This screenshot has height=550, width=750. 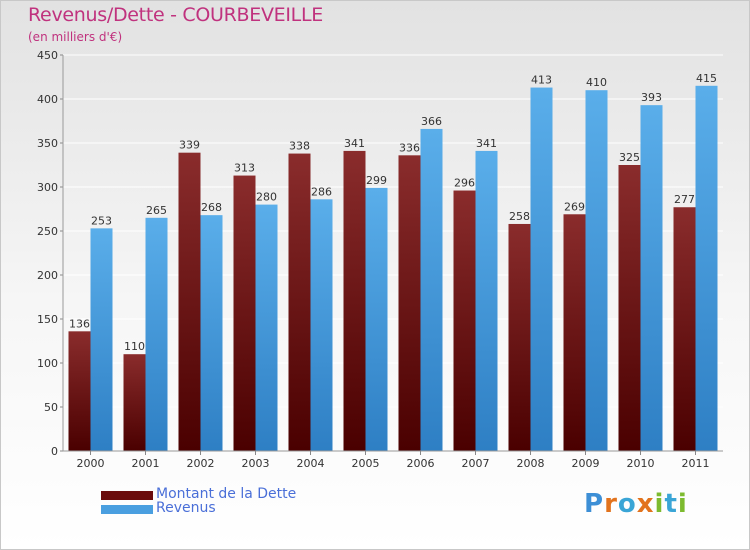 What do you see at coordinates (146, 463) in the screenshot?
I see `x-tick-label: 2001` at bounding box center [146, 463].